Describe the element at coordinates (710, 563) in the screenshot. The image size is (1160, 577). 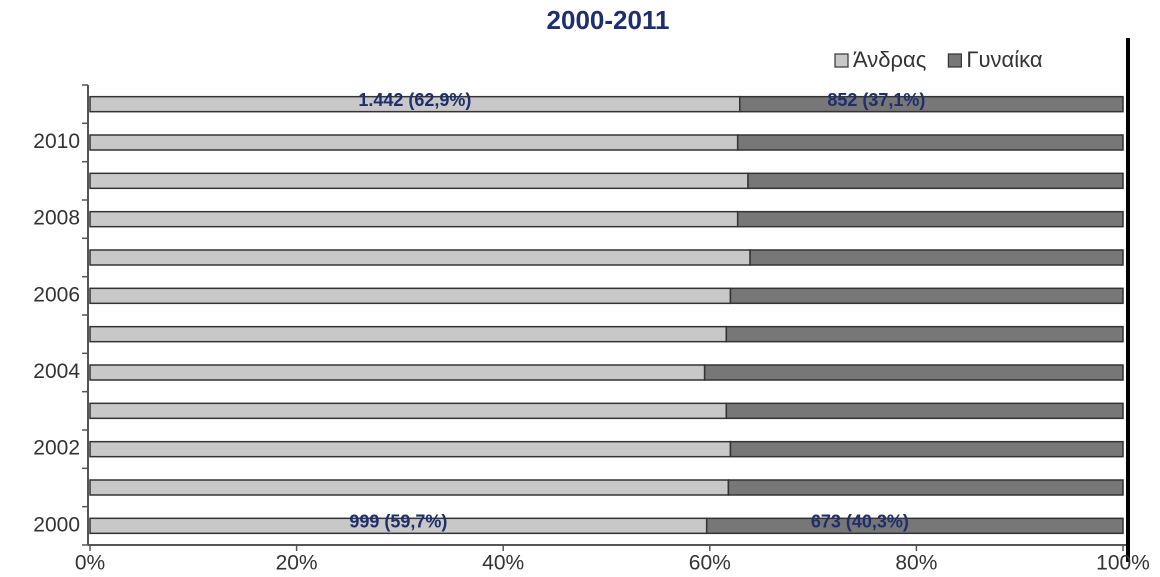
I see `x-tick-label: 60%` at that location.